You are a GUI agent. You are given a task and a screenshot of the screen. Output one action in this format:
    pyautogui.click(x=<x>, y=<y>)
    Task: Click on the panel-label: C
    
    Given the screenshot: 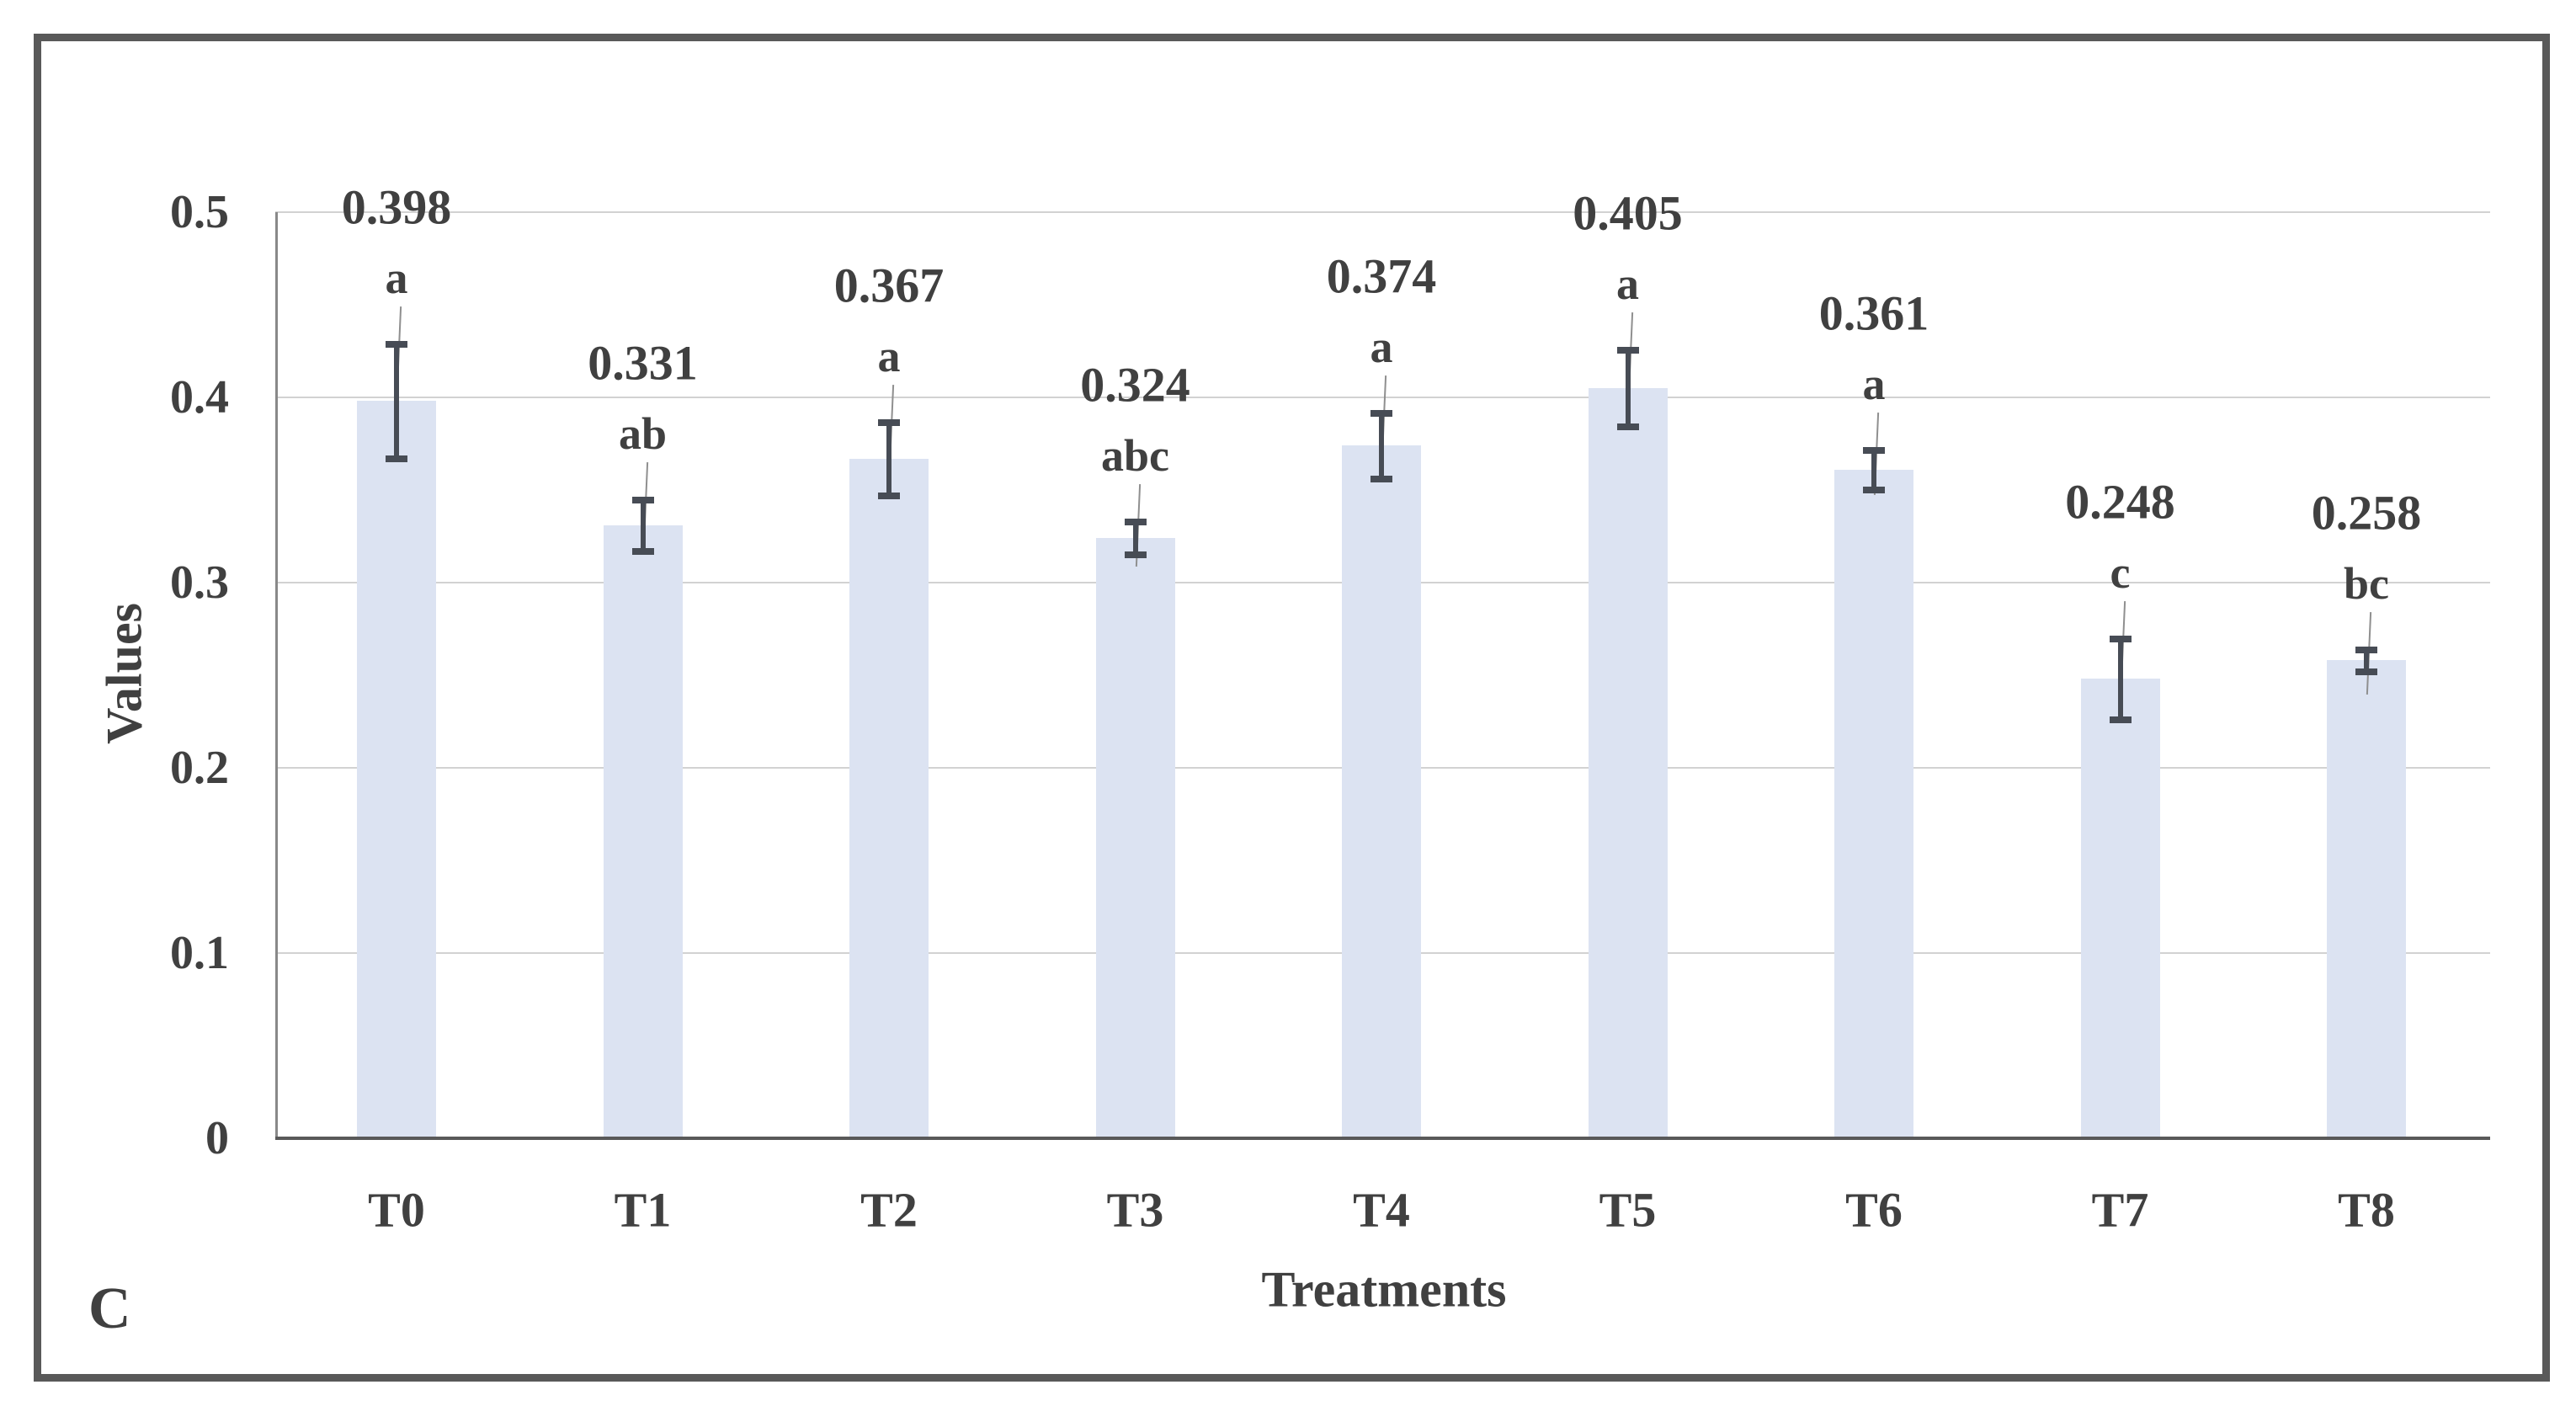 What is the action you would take?
    pyautogui.click(x=110, y=1308)
    